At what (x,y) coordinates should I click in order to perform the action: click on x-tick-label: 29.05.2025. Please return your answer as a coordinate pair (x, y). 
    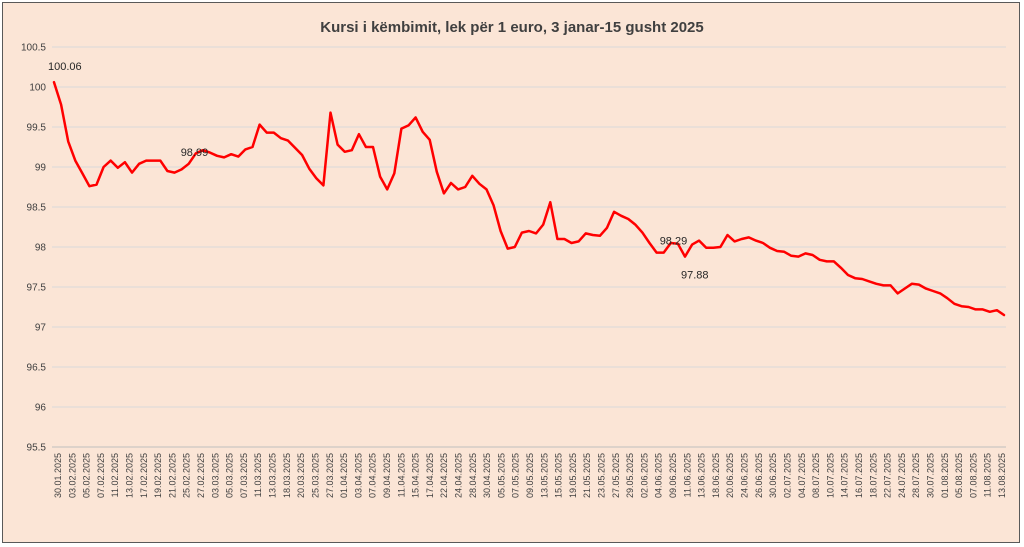
    Looking at the image, I should click on (630, 475).